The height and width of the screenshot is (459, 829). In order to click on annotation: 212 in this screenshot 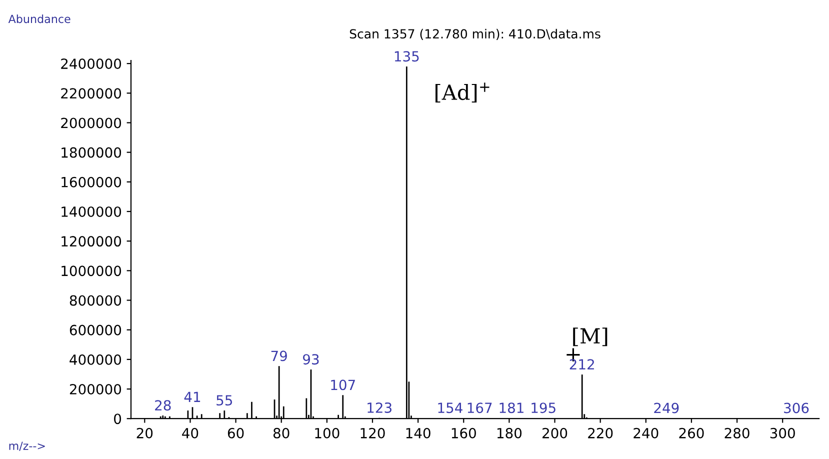, I will do `click(582, 364)`.